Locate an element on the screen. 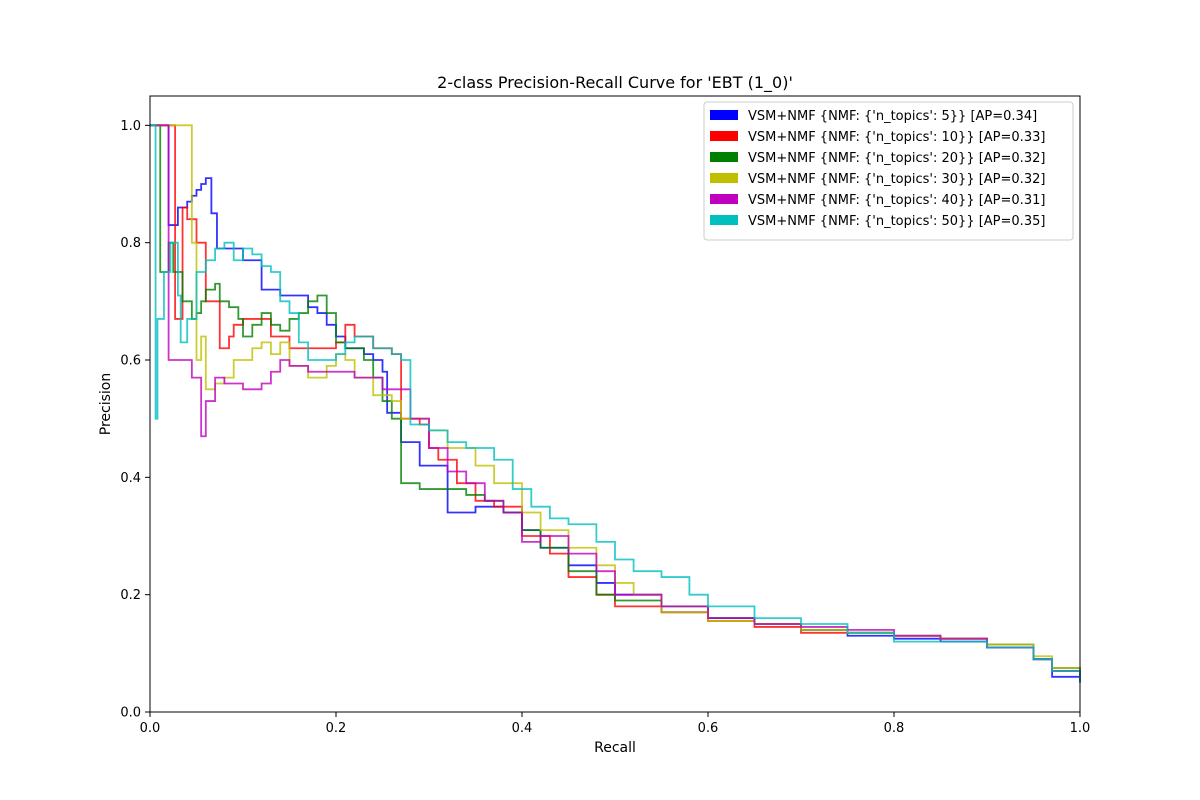  y-tick-label: 0.2 is located at coordinates (130, 595).